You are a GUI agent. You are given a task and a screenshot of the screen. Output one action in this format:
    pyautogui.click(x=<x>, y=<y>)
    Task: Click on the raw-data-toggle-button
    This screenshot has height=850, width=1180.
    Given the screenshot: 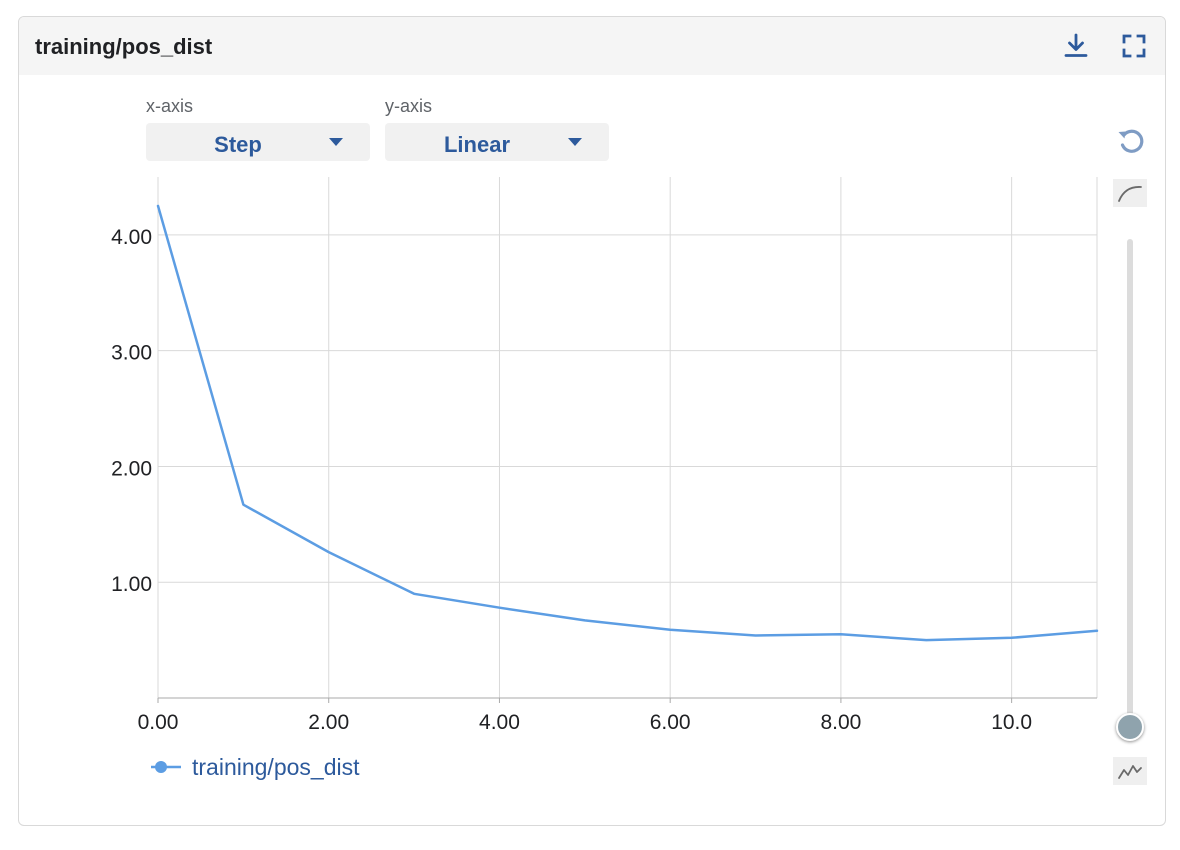 What is the action you would take?
    pyautogui.click(x=1130, y=771)
    